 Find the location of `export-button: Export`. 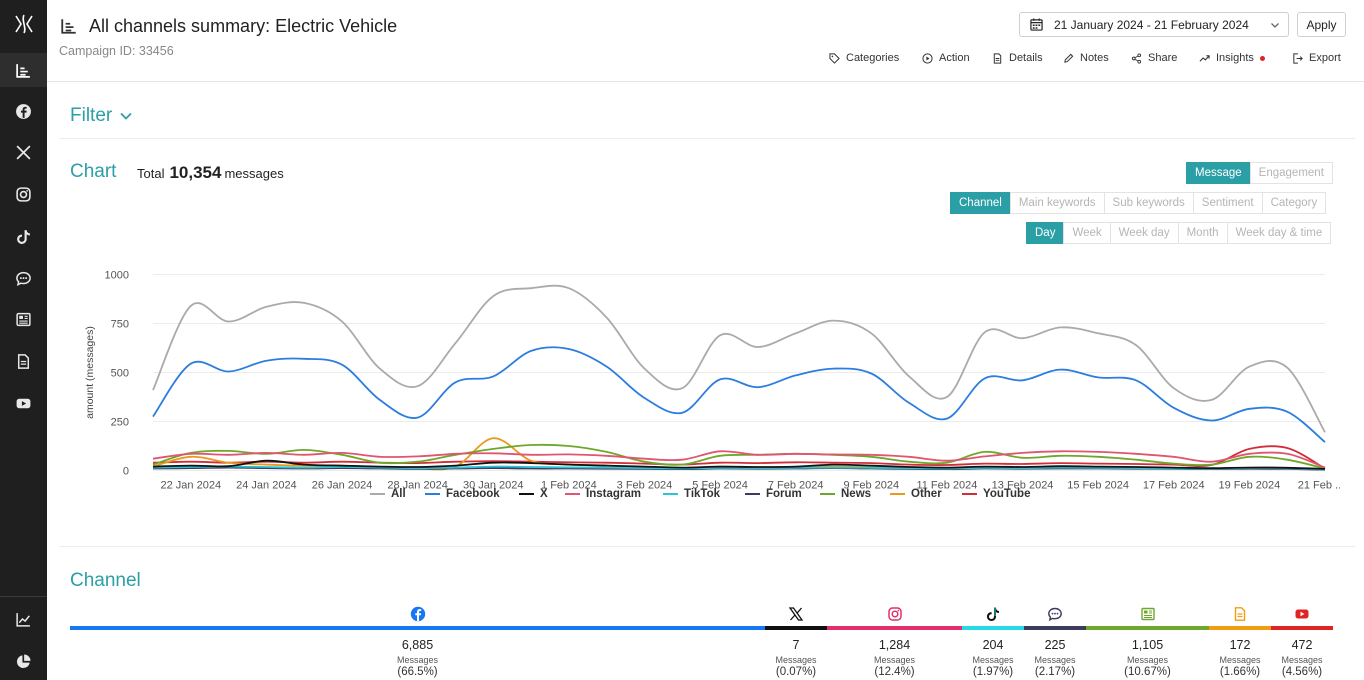

export-button: Export is located at coordinates (1316, 58).